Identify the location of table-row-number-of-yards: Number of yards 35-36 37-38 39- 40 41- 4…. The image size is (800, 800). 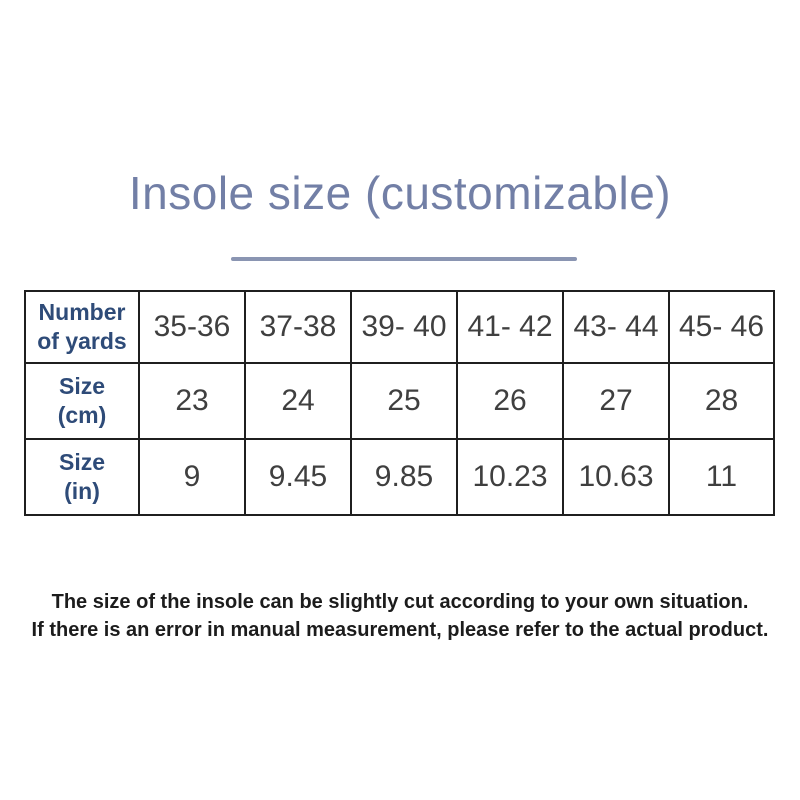
(399, 327).